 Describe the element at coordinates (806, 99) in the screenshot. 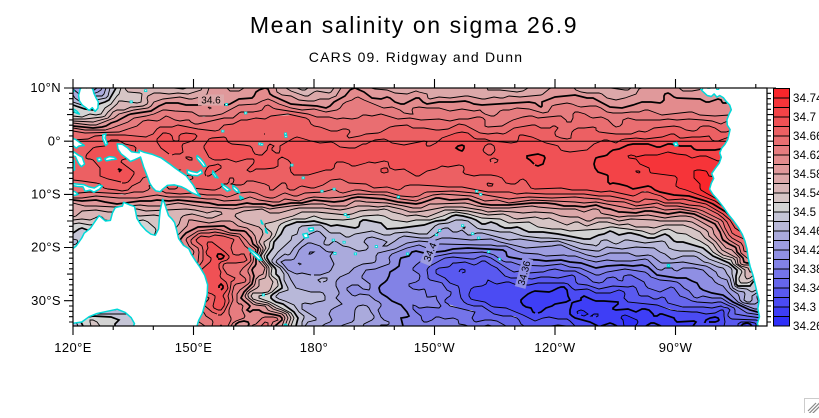

I see `svg-text: 34.74` at that location.